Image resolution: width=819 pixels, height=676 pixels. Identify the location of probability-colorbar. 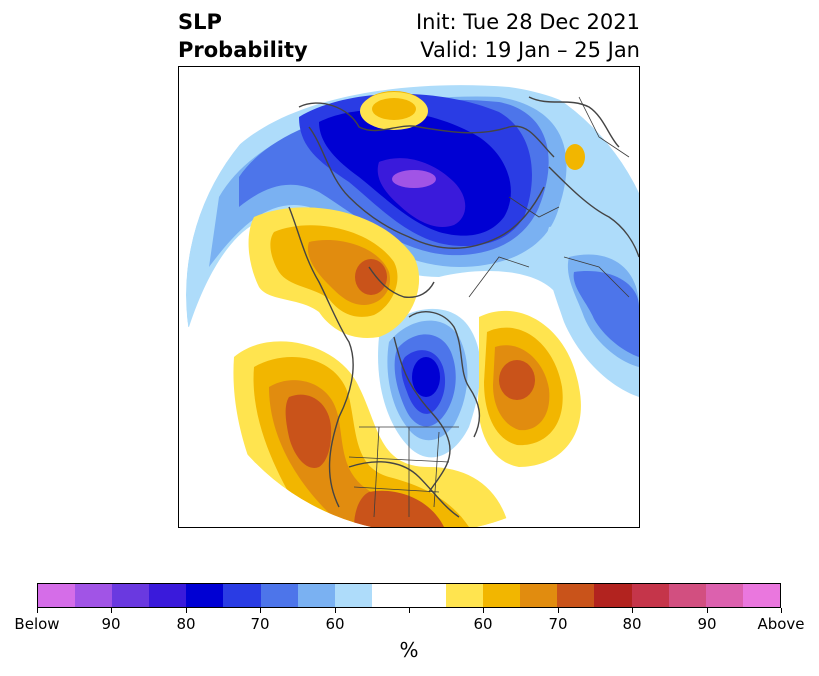
(409, 595).